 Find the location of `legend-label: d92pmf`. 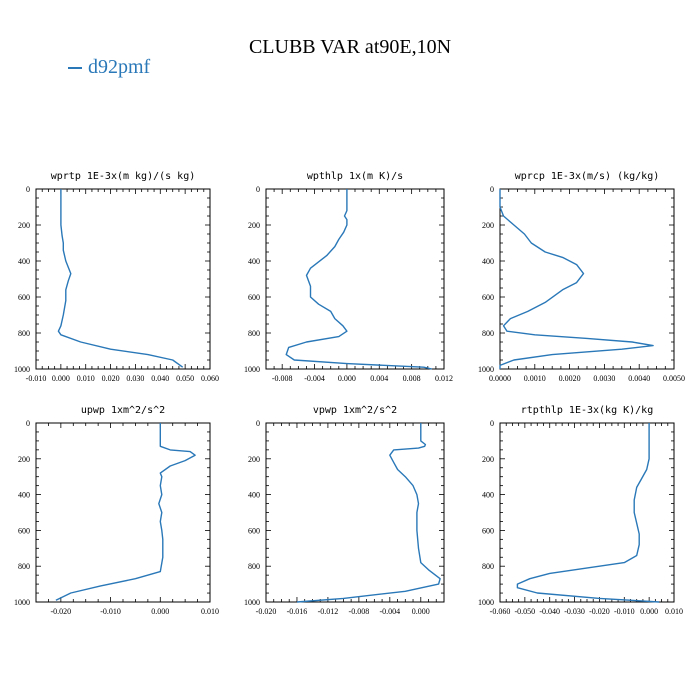

legend-label: d92pmf is located at coordinates (119, 67).